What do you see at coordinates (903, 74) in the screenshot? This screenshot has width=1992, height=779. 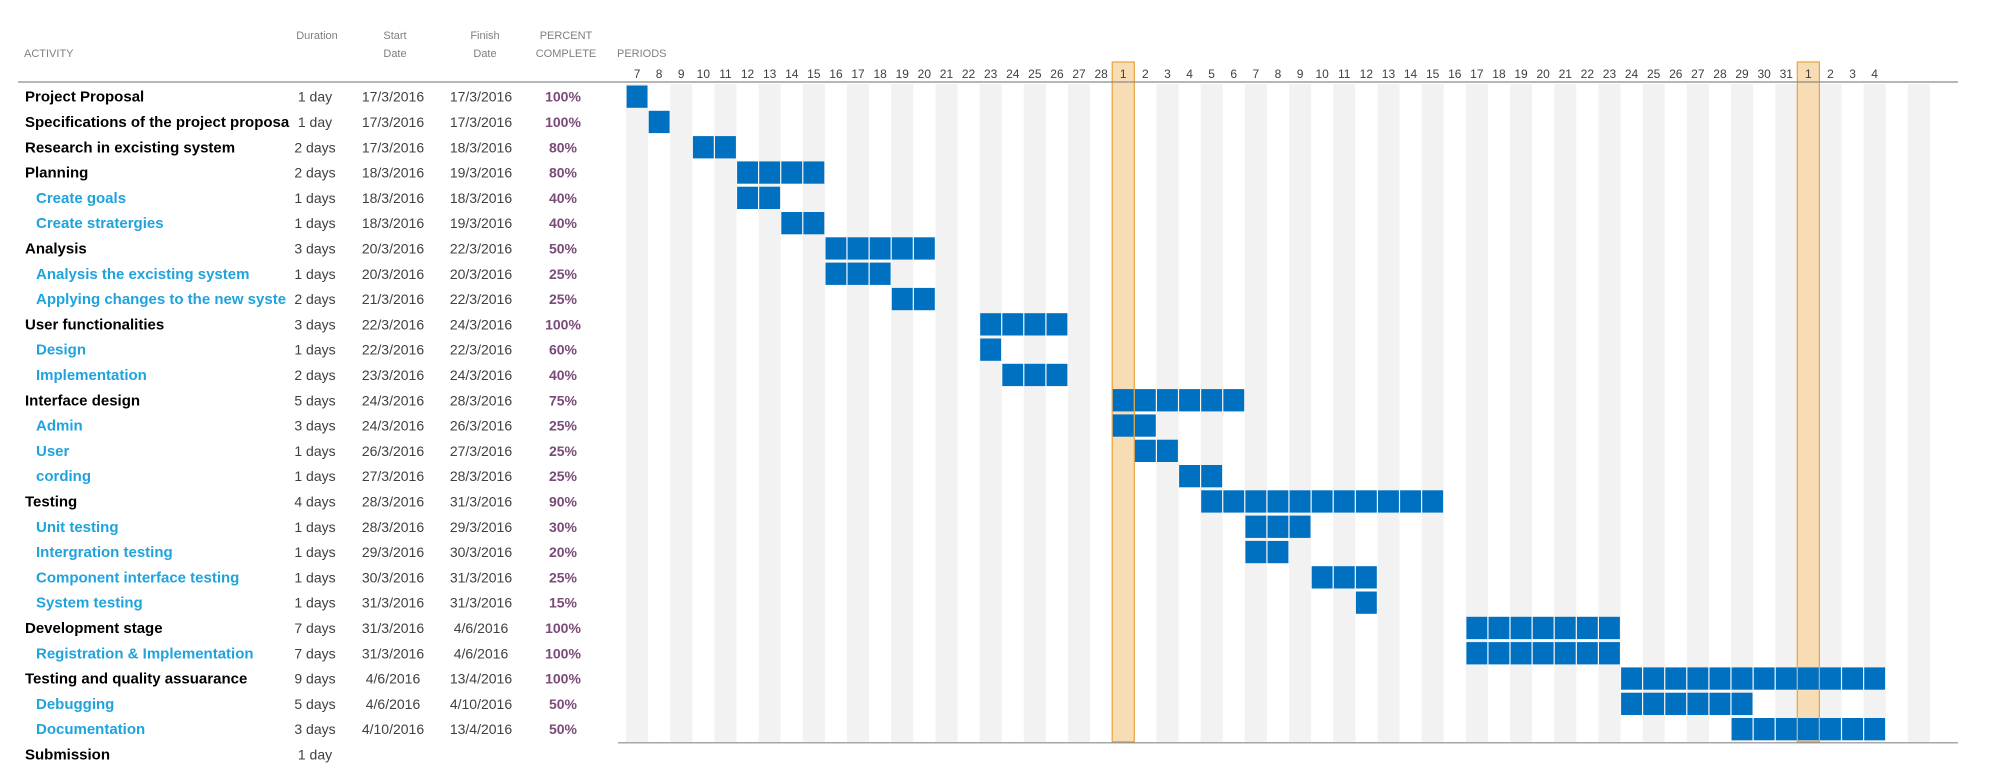 I see `period-label: 19` at bounding box center [903, 74].